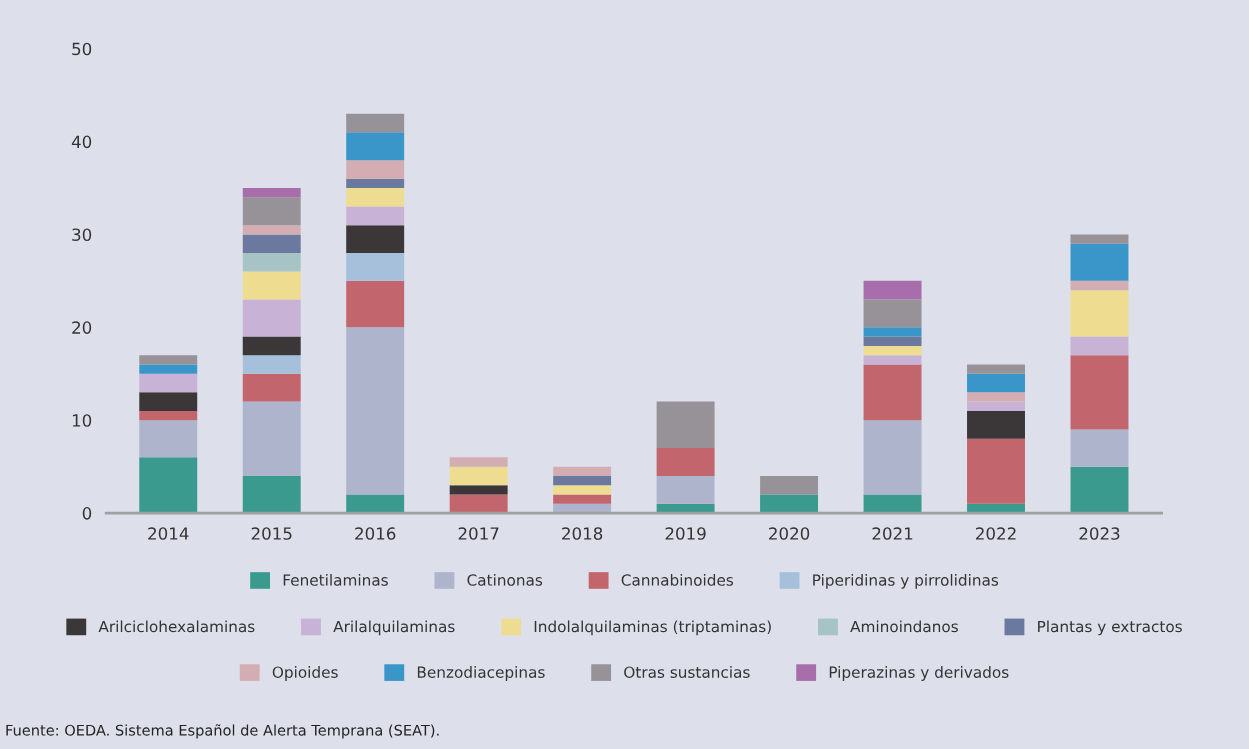  I want to click on y-tick-label: 10, so click(82, 420).